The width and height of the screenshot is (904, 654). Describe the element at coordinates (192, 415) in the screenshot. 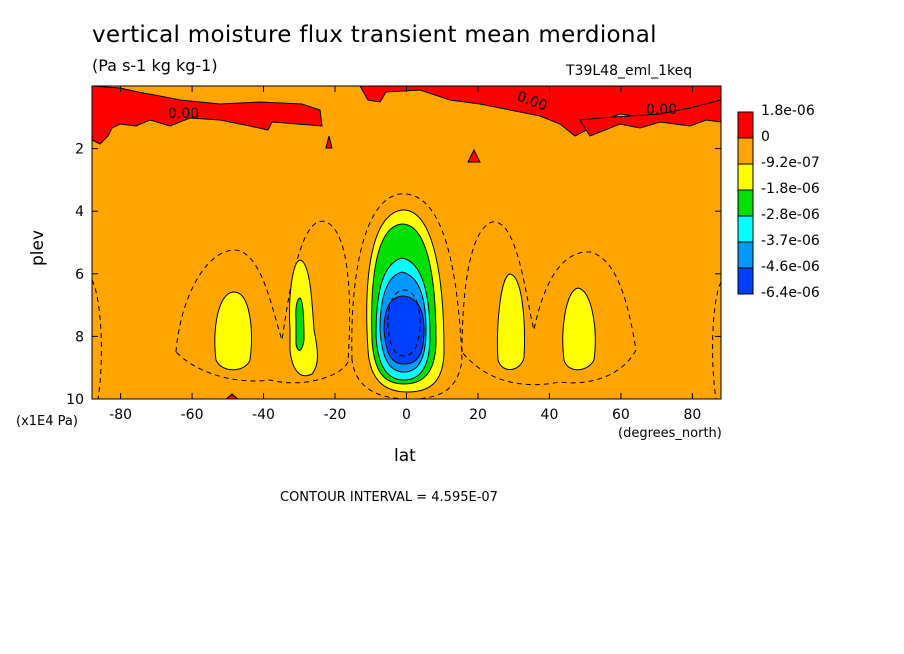

I see `x-tick-label: -60` at that location.